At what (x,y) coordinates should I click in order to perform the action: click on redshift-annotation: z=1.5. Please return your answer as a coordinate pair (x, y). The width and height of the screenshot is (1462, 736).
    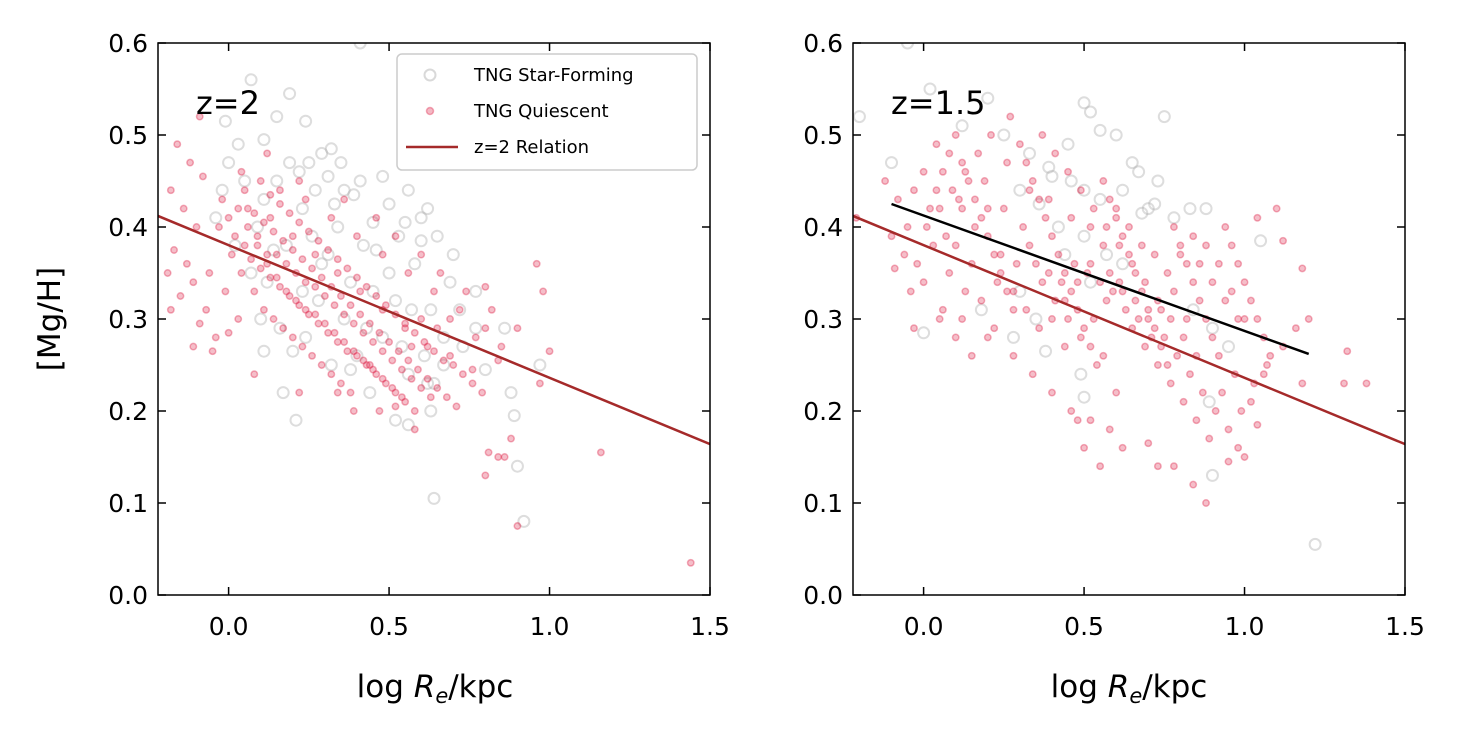
    Looking at the image, I should click on (938, 103).